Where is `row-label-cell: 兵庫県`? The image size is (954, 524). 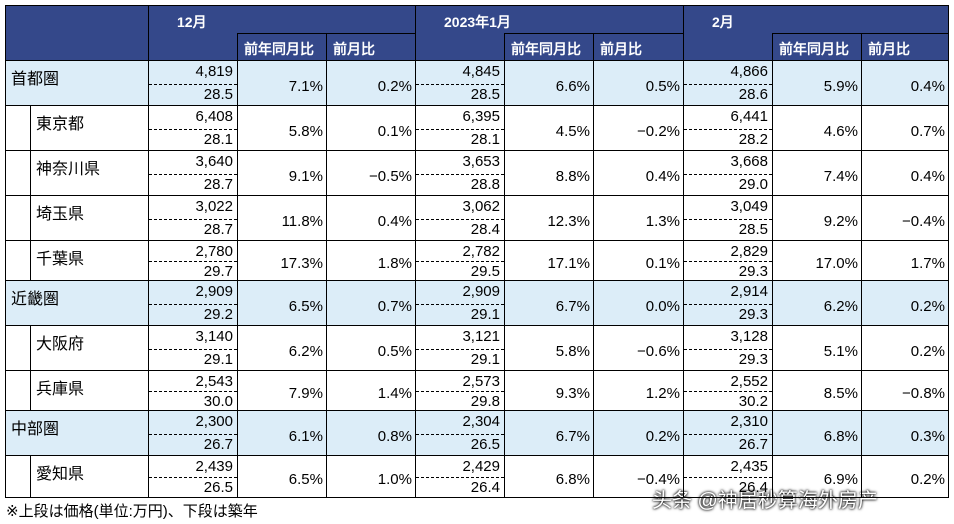 row-label-cell: 兵庫県 is located at coordinates (89, 390).